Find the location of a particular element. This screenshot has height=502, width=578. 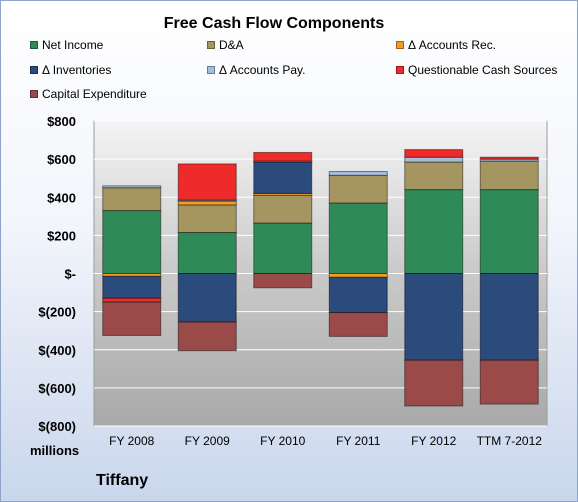

y-tick-label: $(600) is located at coordinates (57, 388).